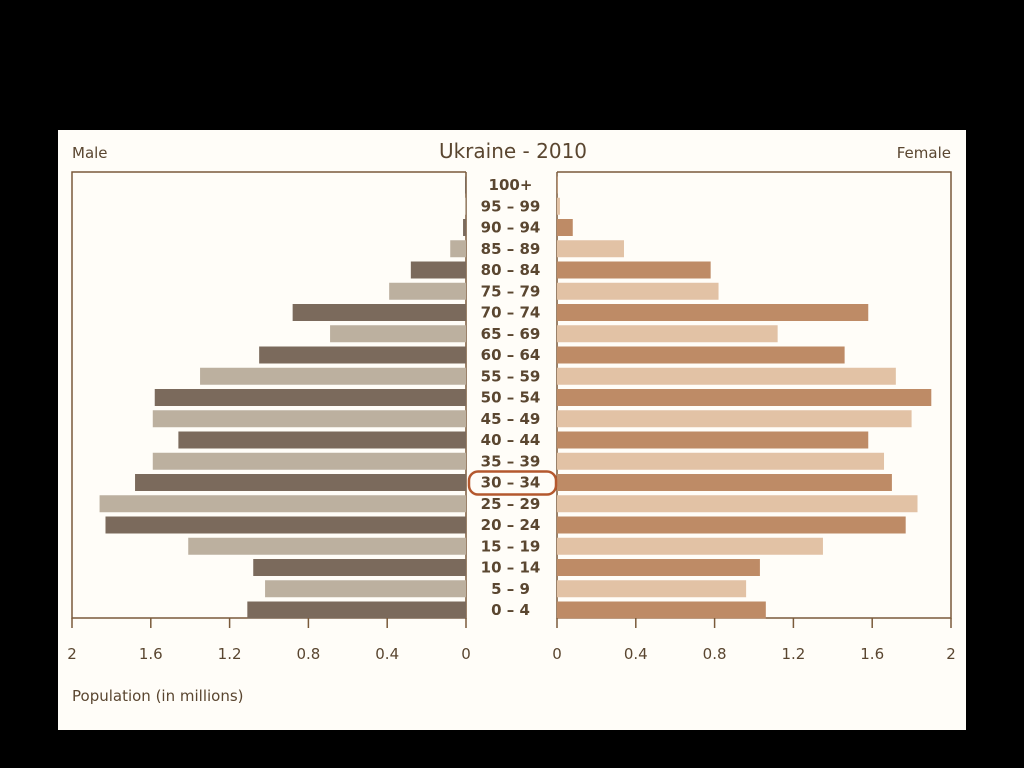 The height and width of the screenshot is (768, 1024). Describe the element at coordinates (511, 270) in the screenshot. I see `age-group-label: 80 – 84` at that location.